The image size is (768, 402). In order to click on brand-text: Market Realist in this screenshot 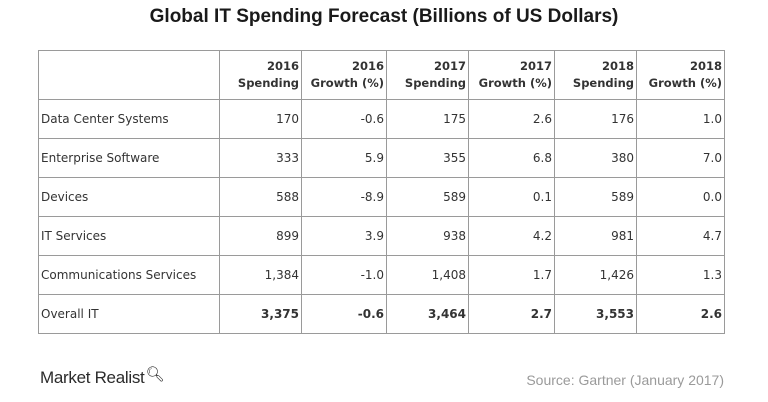, I will do `click(92, 377)`.